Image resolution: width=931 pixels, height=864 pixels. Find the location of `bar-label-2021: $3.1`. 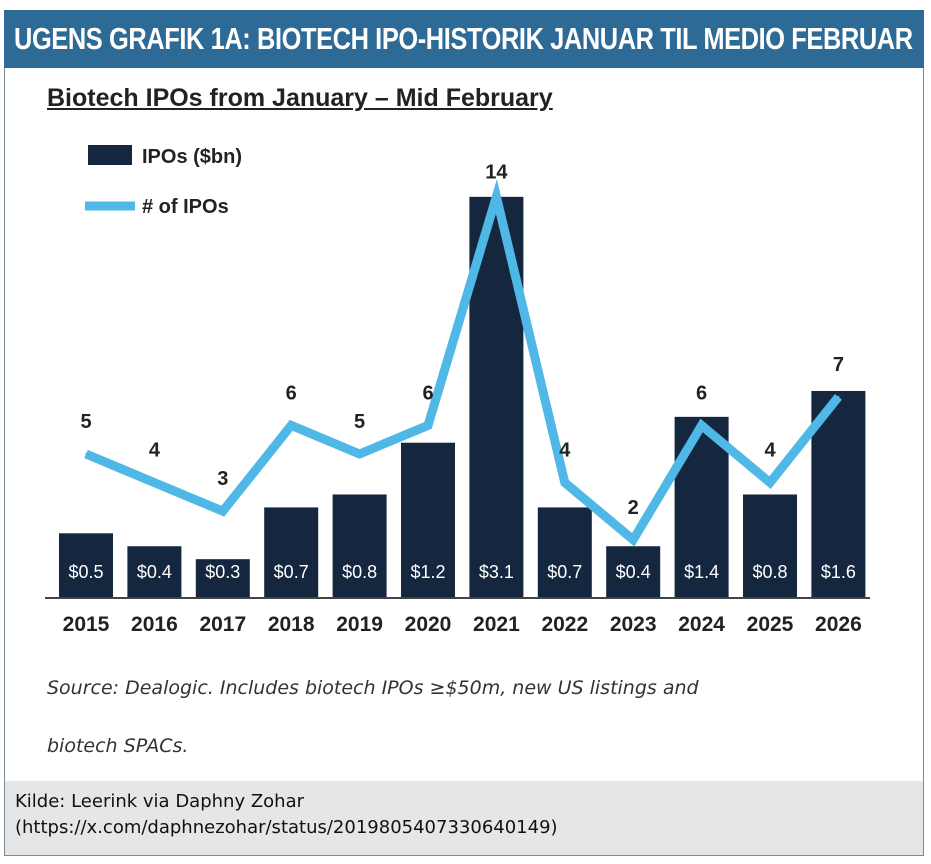

bar-label-2021: $3.1 is located at coordinates (496, 572).